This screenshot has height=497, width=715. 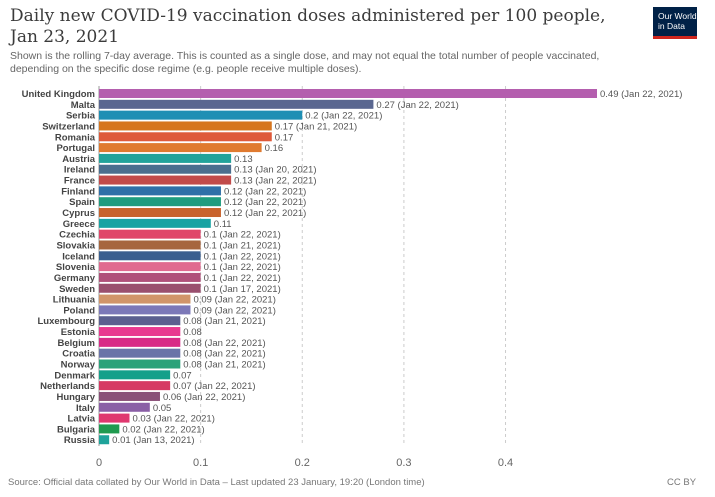 What do you see at coordinates (641, 94) in the screenshot?
I see `value-label: 0.49 (Jan 22, 2021)` at bounding box center [641, 94].